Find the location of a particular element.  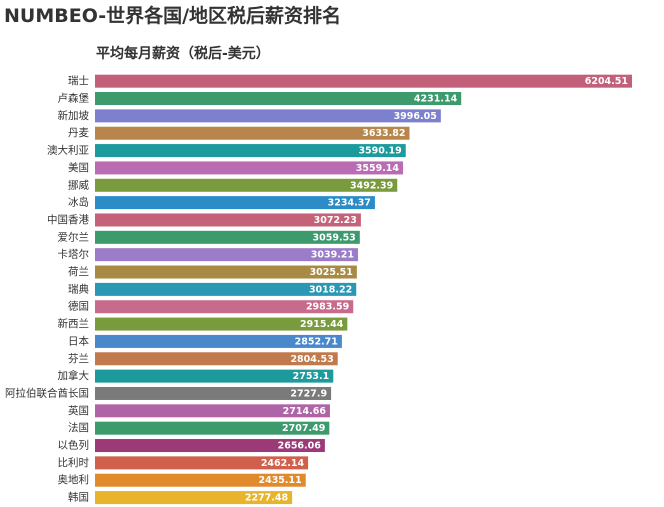

chart-subtitle: 平均每月薪资（税后-美元） is located at coordinates (183, 53).